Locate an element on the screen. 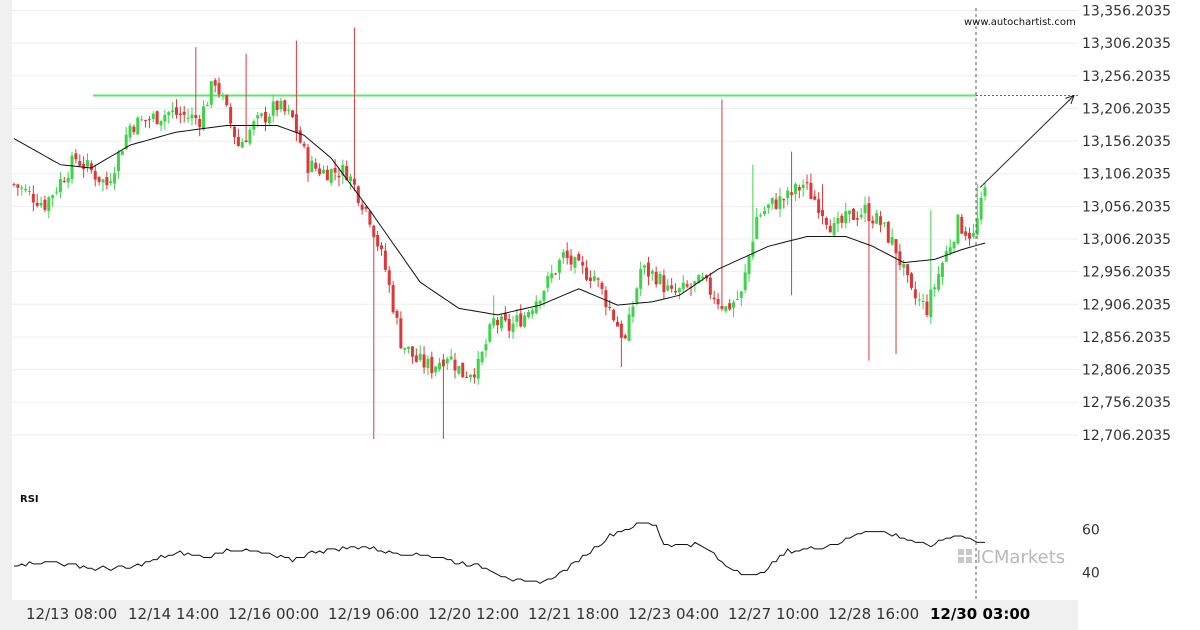 The height and width of the screenshot is (630, 1200). price-tick-label: 13,306.2035 is located at coordinates (1126, 44).